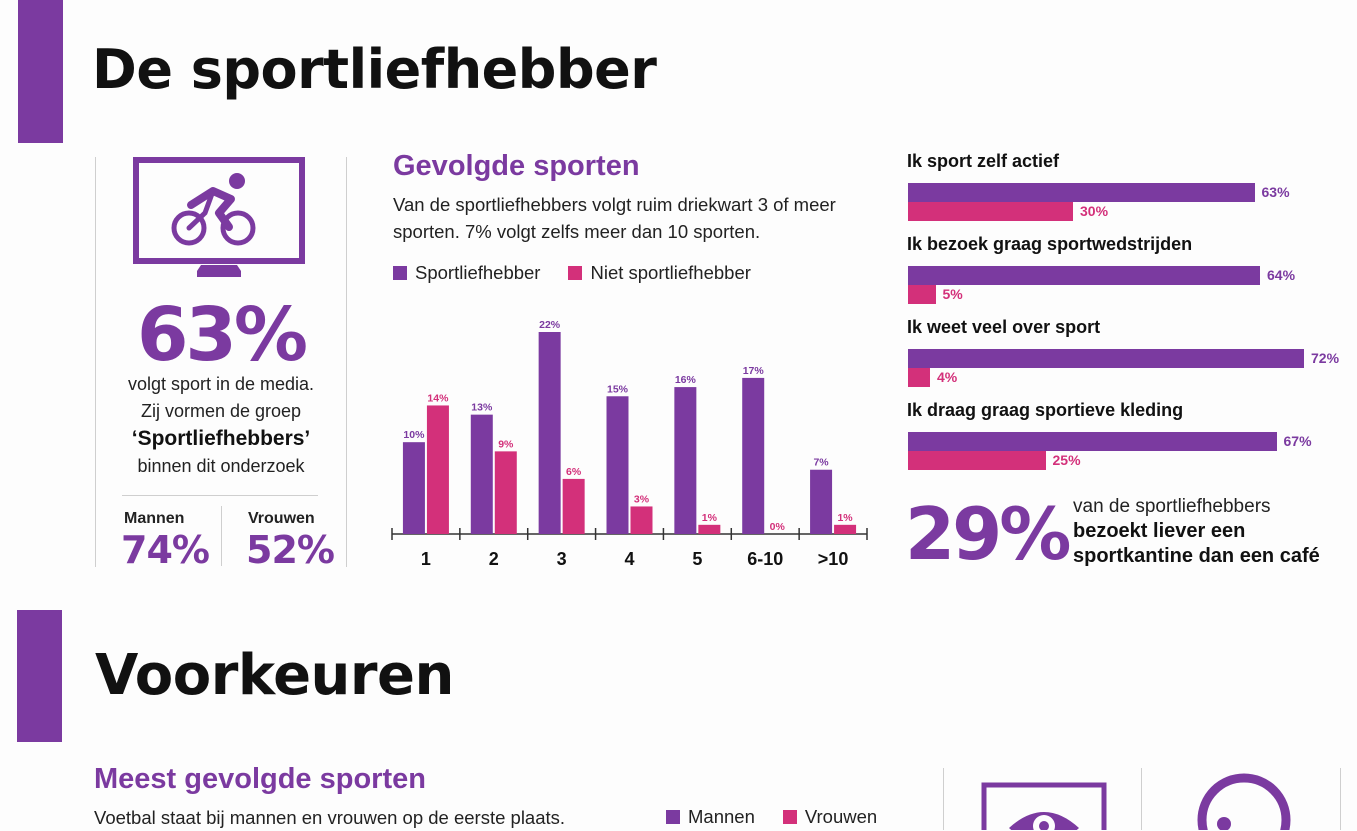 Image resolution: width=1357 pixels, height=831 pixels. What do you see at coordinates (821, 463) in the screenshot?
I see `data-label: 7%` at bounding box center [821, 463].